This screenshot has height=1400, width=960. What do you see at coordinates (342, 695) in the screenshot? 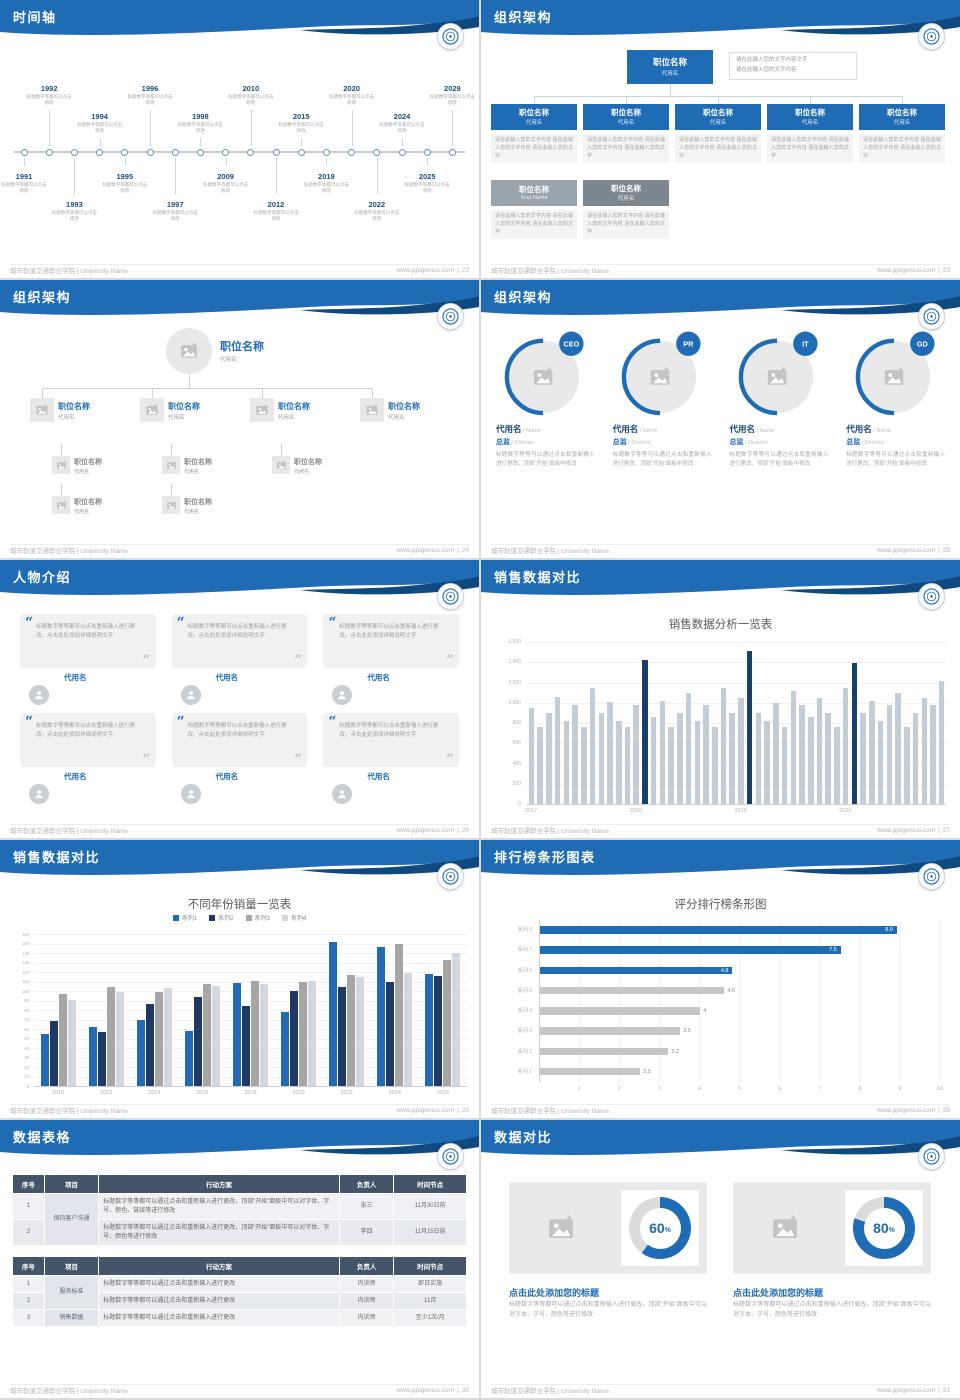
I see `person-icon` at bounding box center [342, 695].